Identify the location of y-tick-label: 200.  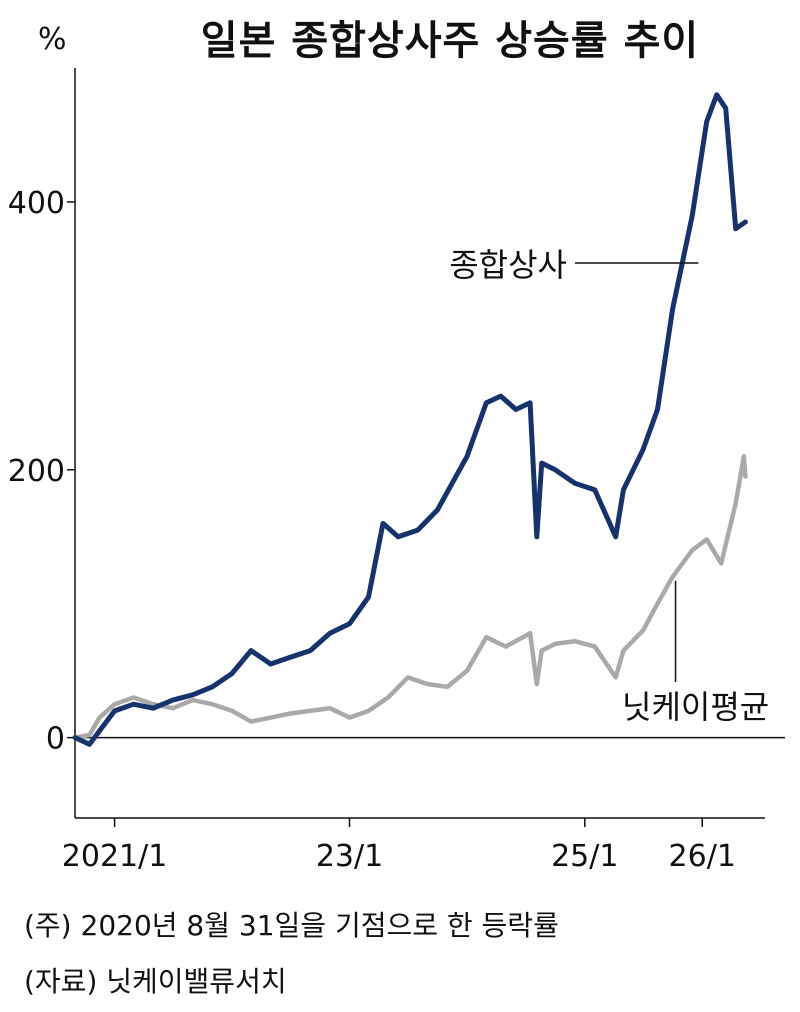
(36, 471).